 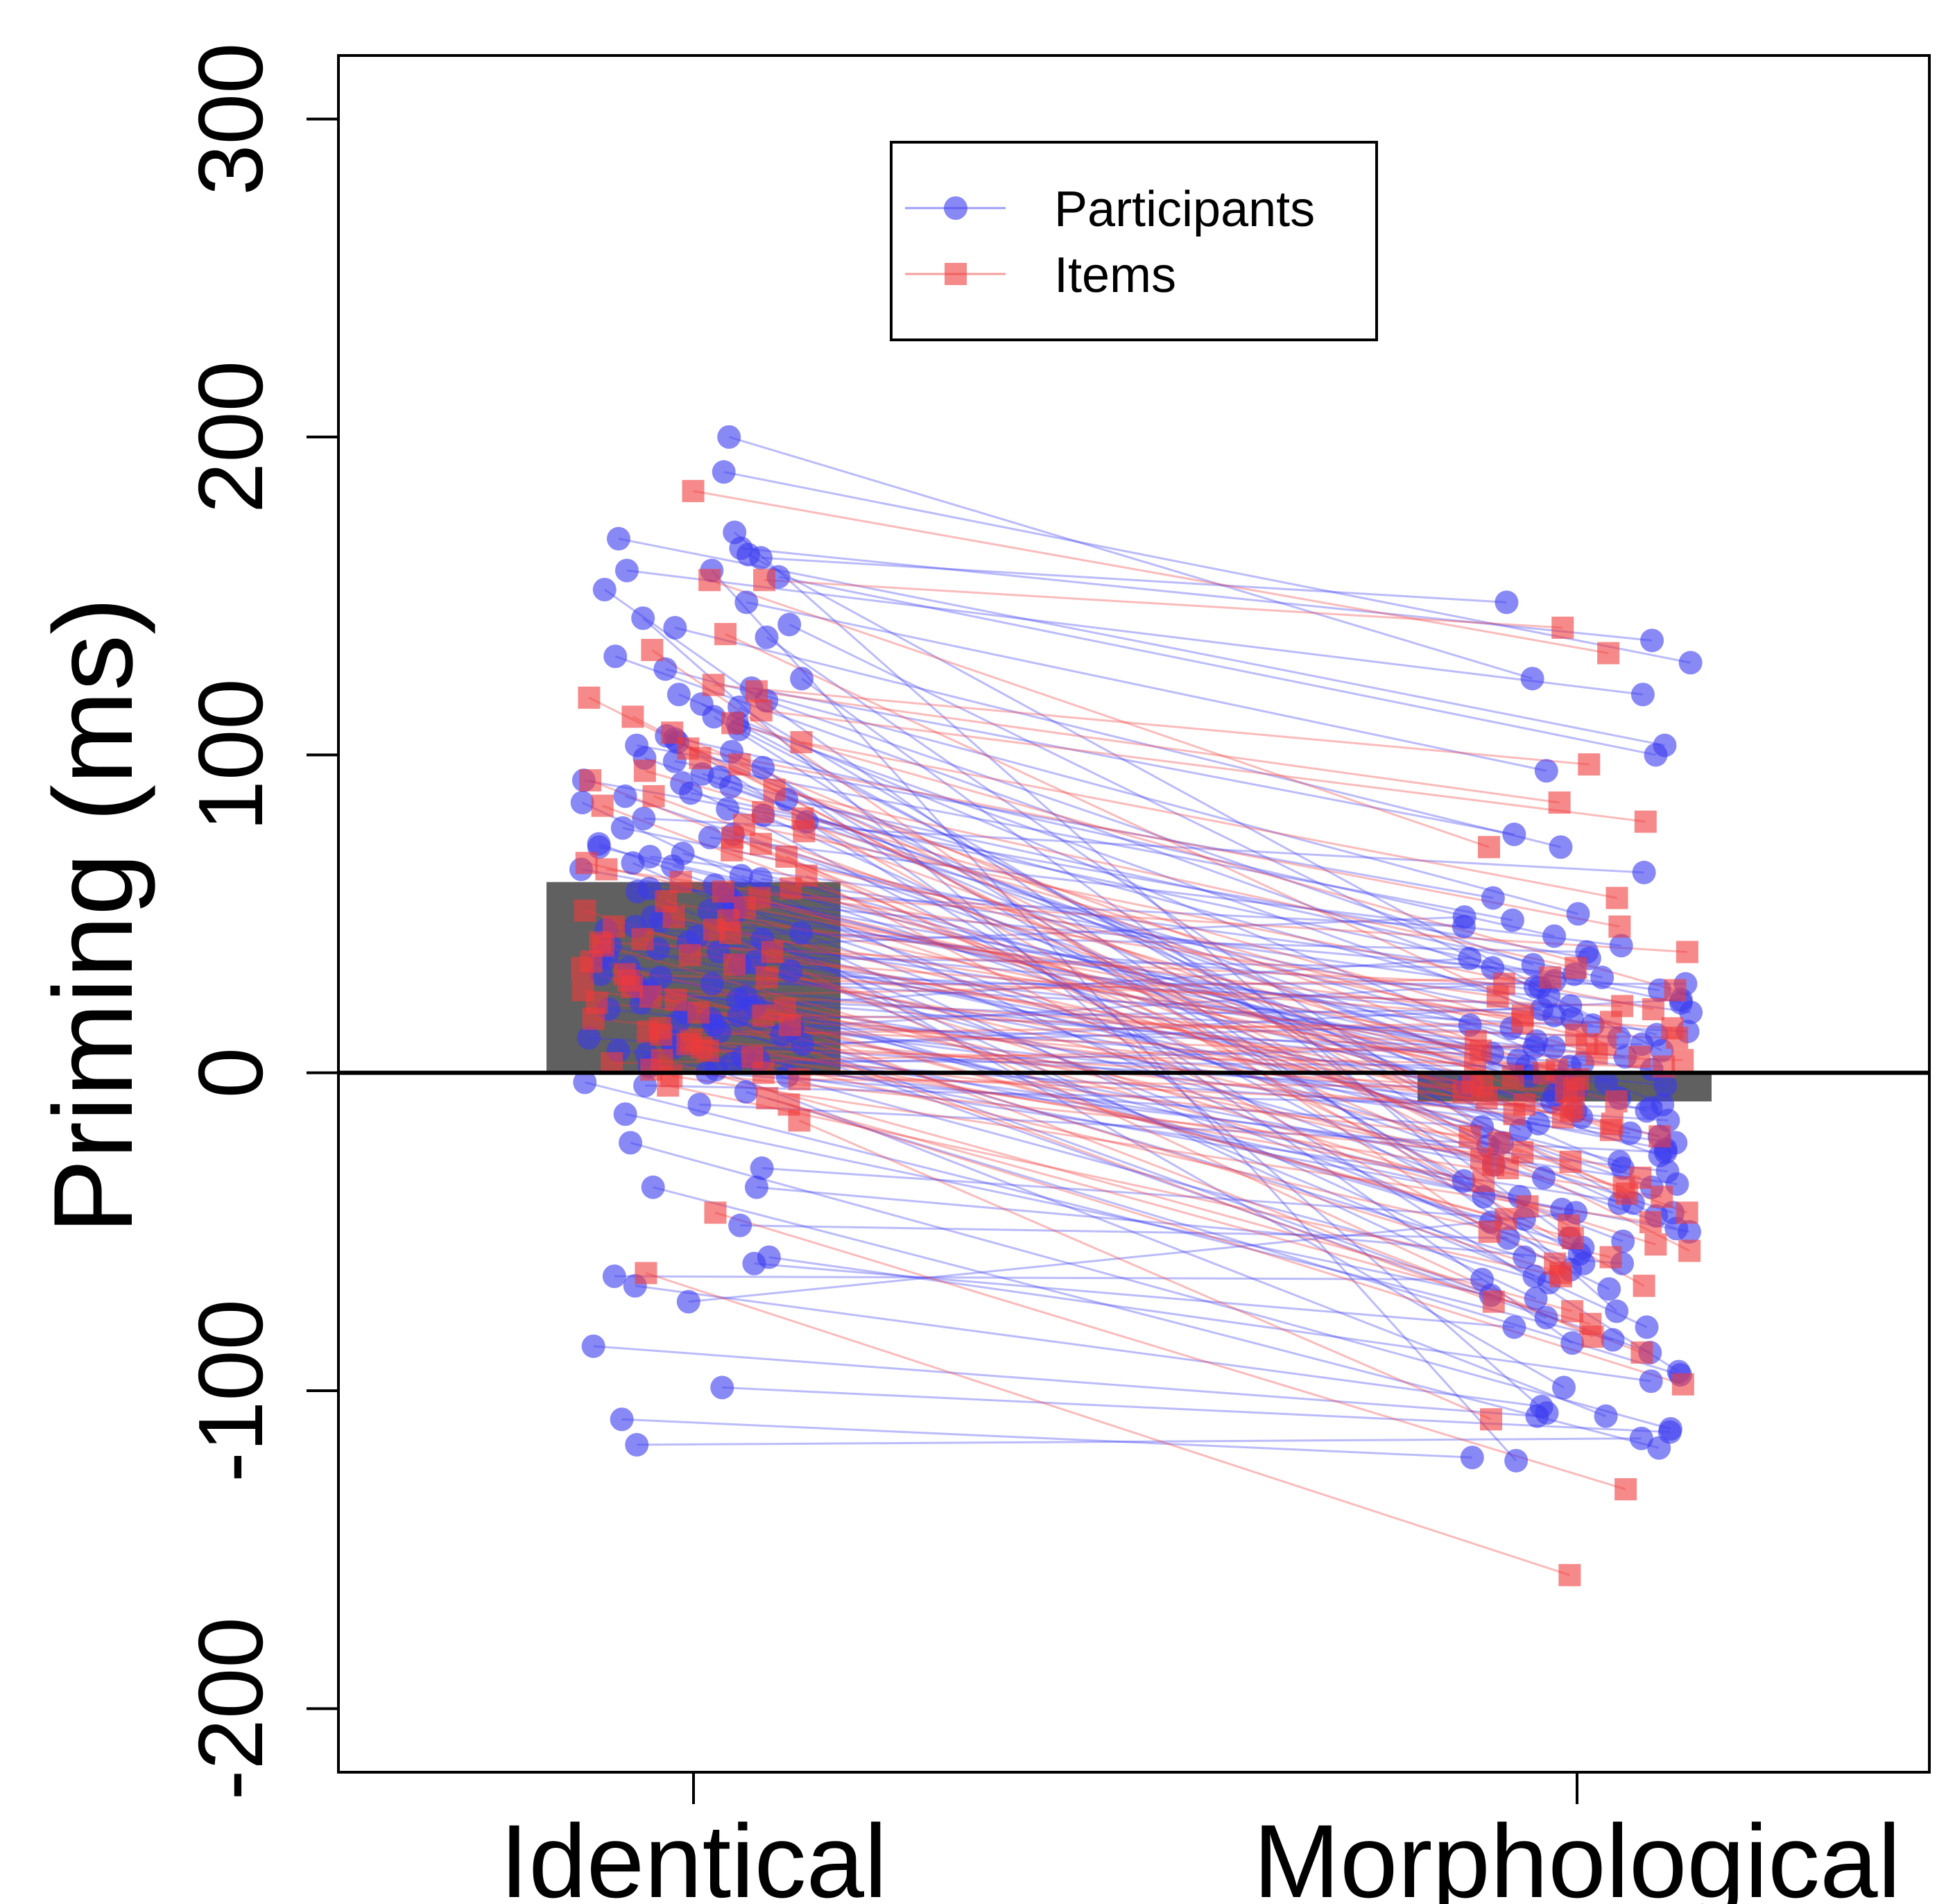 What do you see at coordinates (1115, 275) in the screenshot?
I see `legend-label-items: Items` at bounding box center [1115, 275].